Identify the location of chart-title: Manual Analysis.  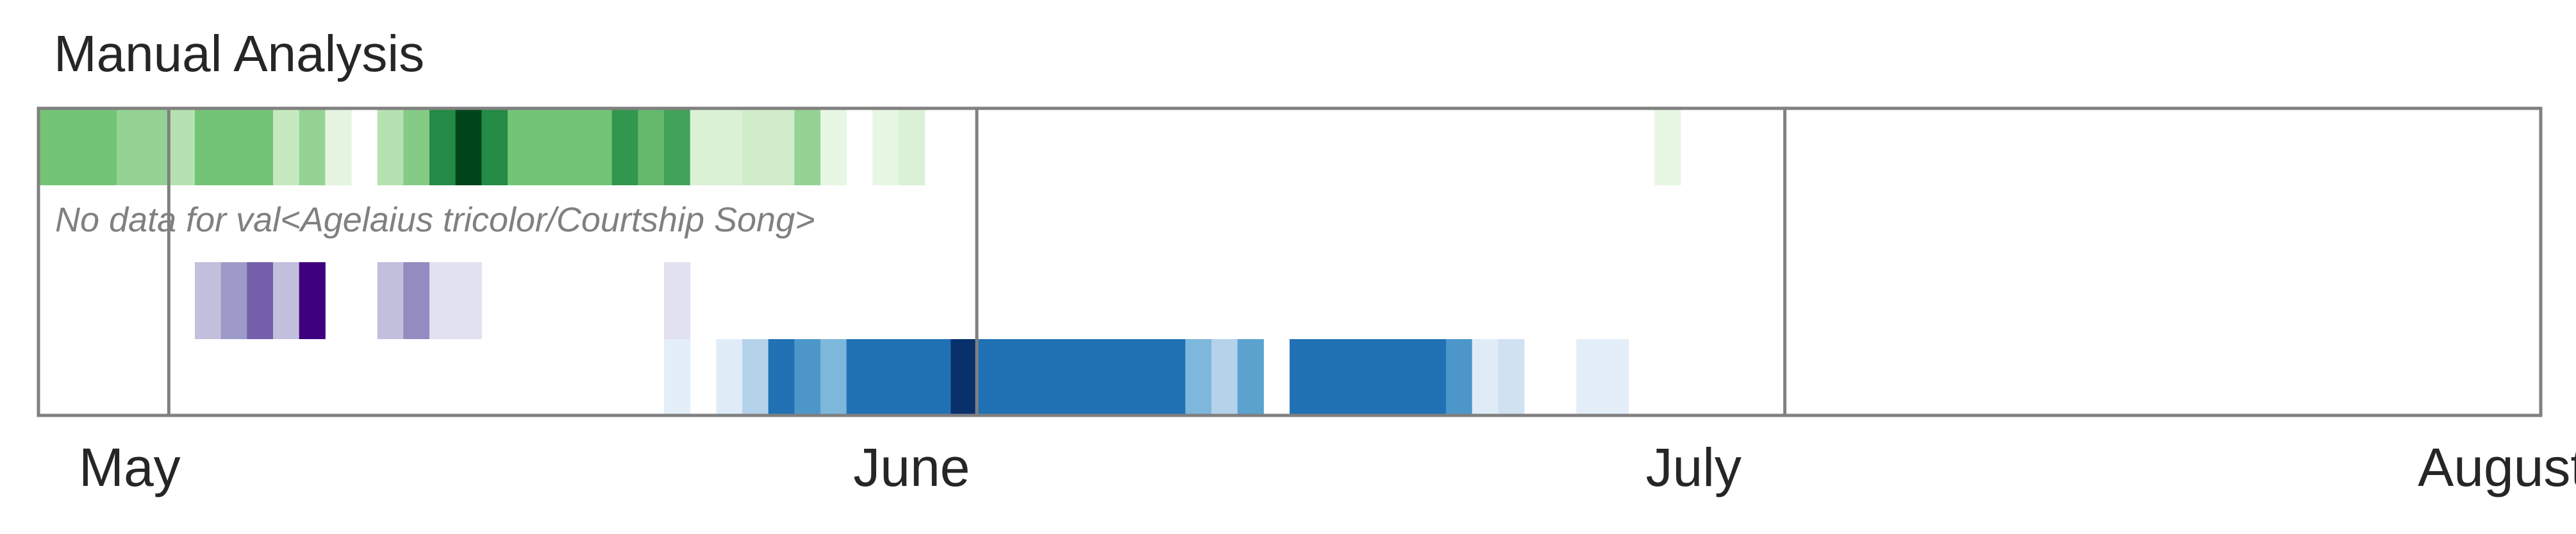
(240, 53).